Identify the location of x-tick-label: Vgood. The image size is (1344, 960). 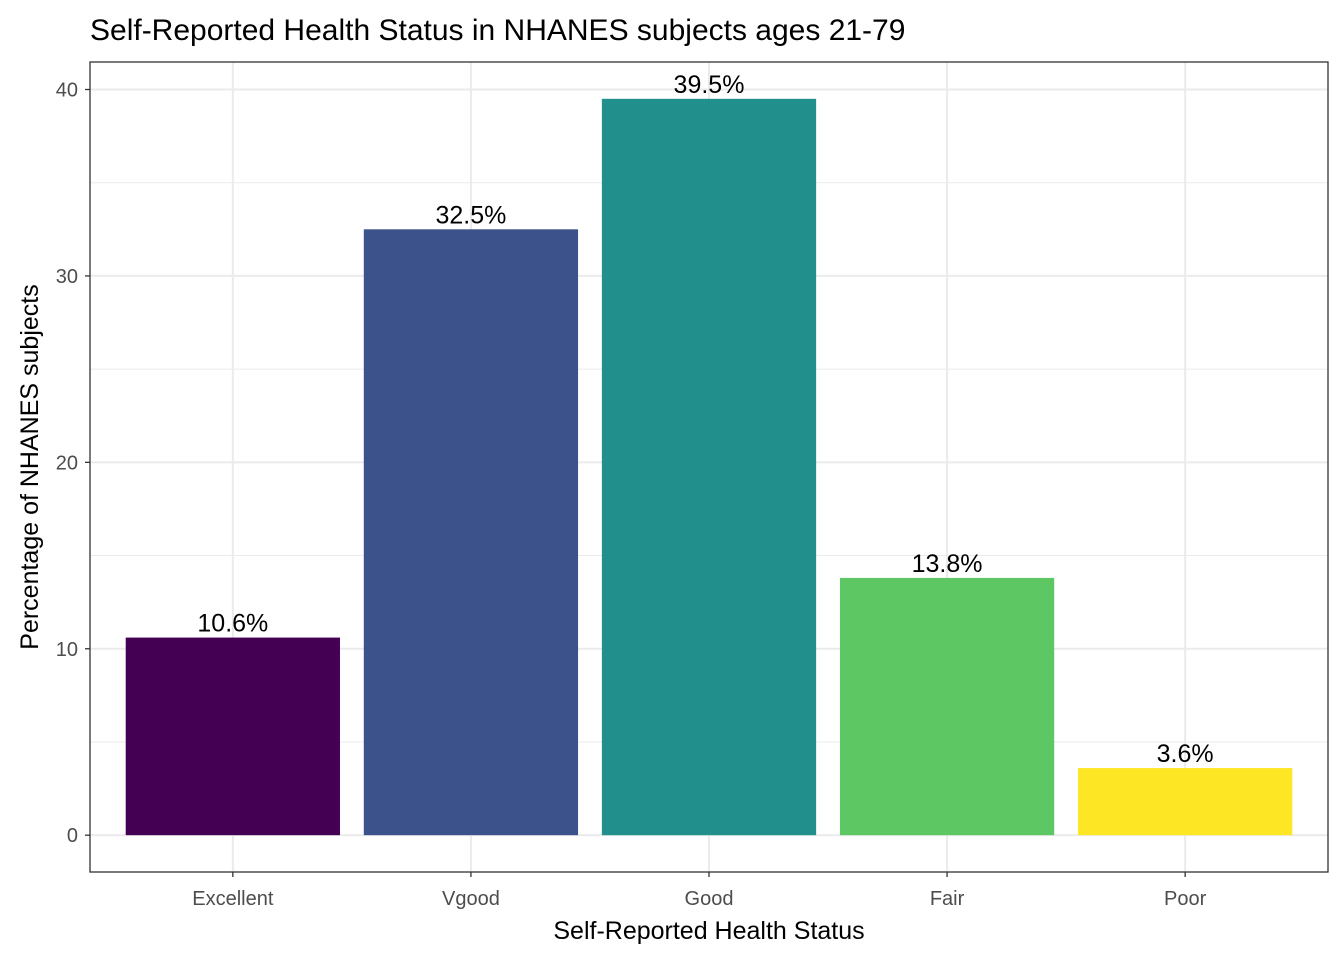
(471, 899).